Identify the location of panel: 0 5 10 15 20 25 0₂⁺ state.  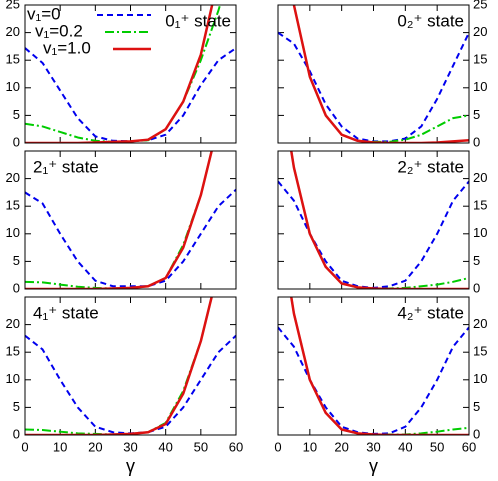
(382, 74).